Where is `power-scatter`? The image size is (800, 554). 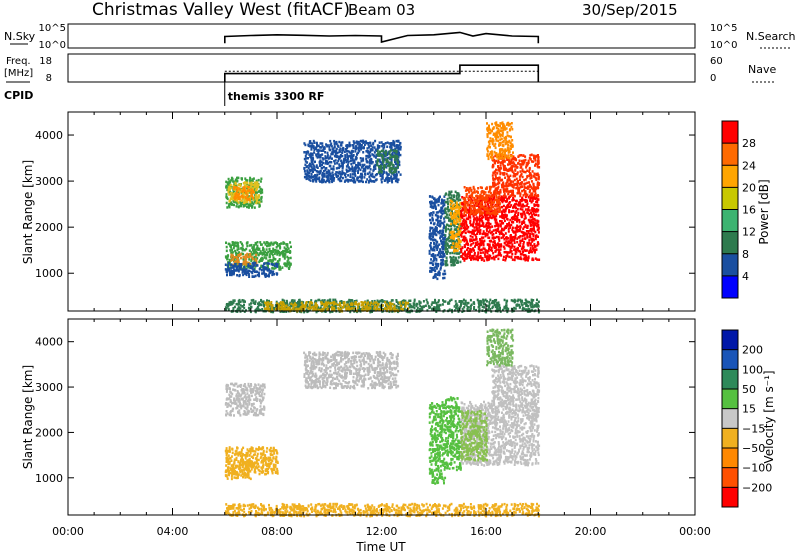
power-scatter is located at coordinates (382, 217).